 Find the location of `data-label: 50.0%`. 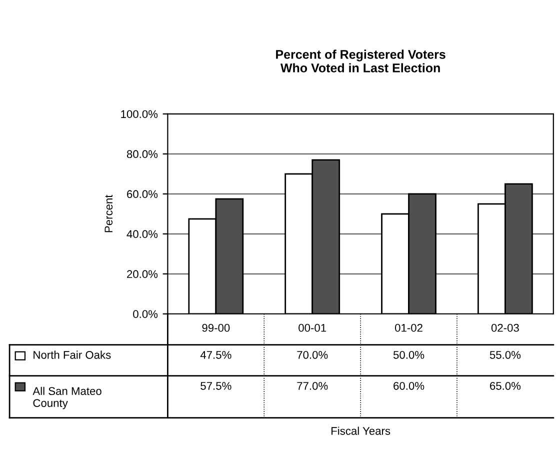

data-label: 50.0% is located at coordinates (408, 354).